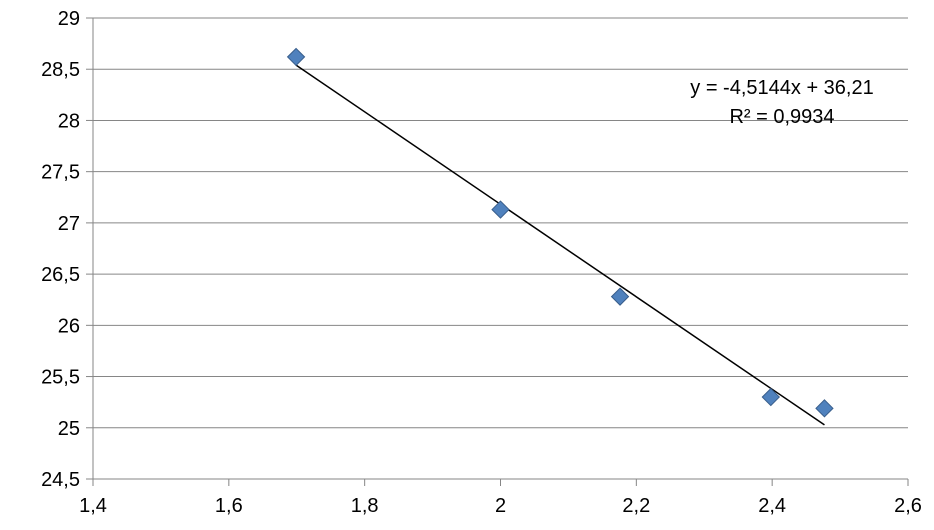 This screenshot has width=934, height=530. What do you see at coordinates (69, 121) in the screenshot?
I see `y-tick-label: 28` at bounding box center [69, 121].